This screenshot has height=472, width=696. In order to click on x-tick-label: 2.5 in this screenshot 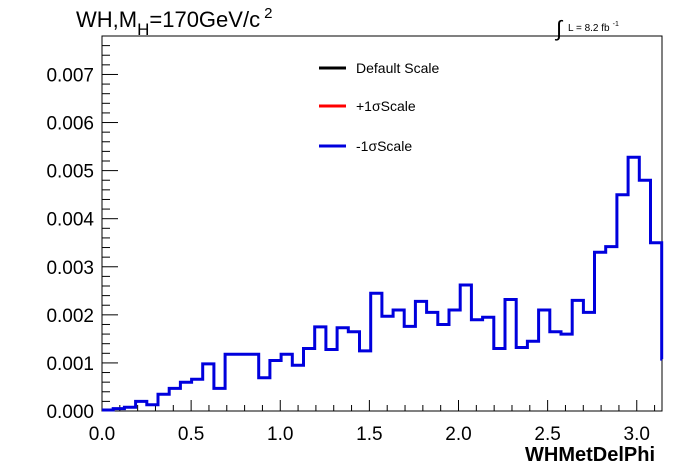, I will do `click(547, 434)`.